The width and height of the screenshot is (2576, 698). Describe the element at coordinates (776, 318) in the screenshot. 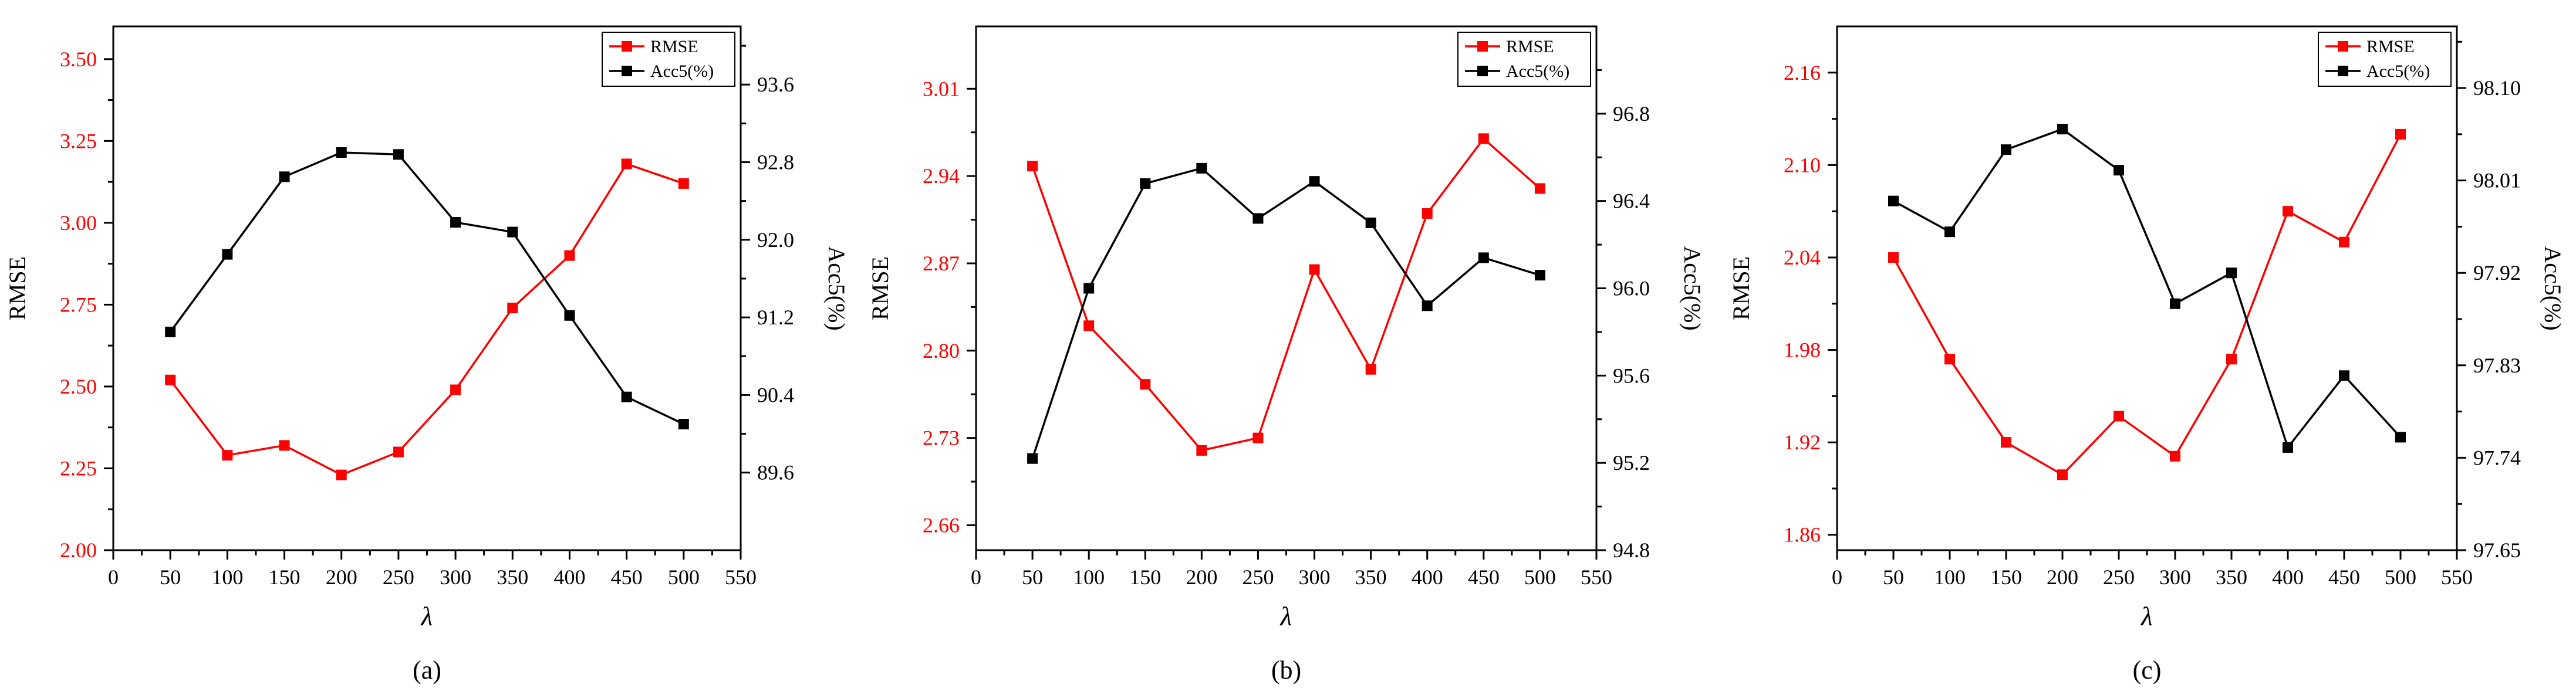

I see `y-right-tick-label: 91.2` at that location.